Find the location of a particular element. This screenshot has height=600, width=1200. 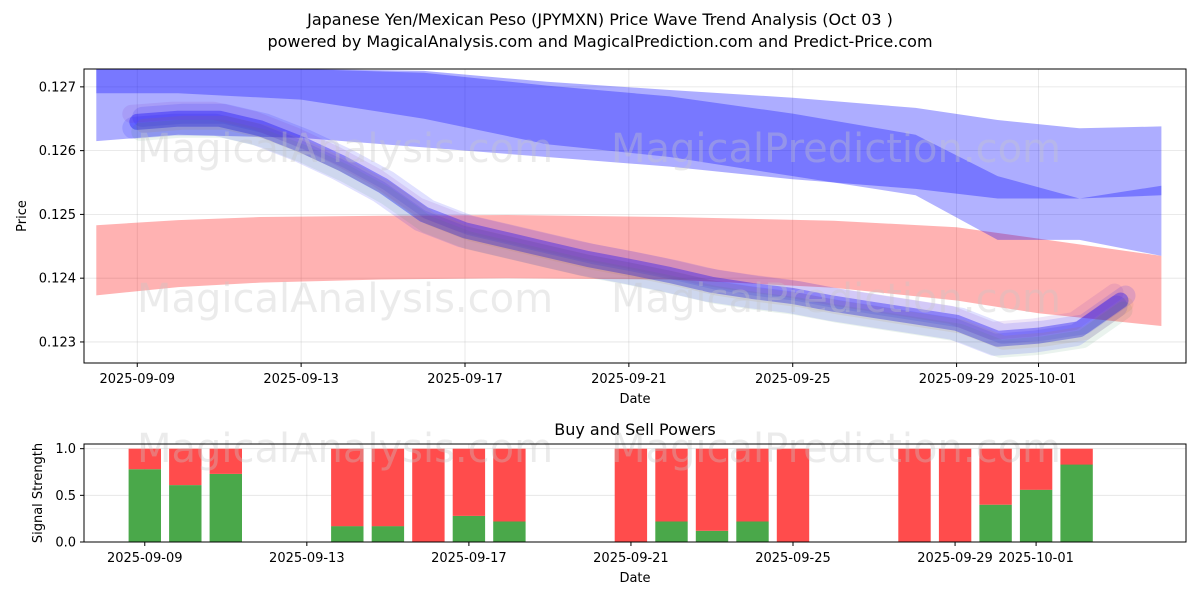

watermark-prediction-3: MagicalPrediction.com is located at coordinates (836, 449).